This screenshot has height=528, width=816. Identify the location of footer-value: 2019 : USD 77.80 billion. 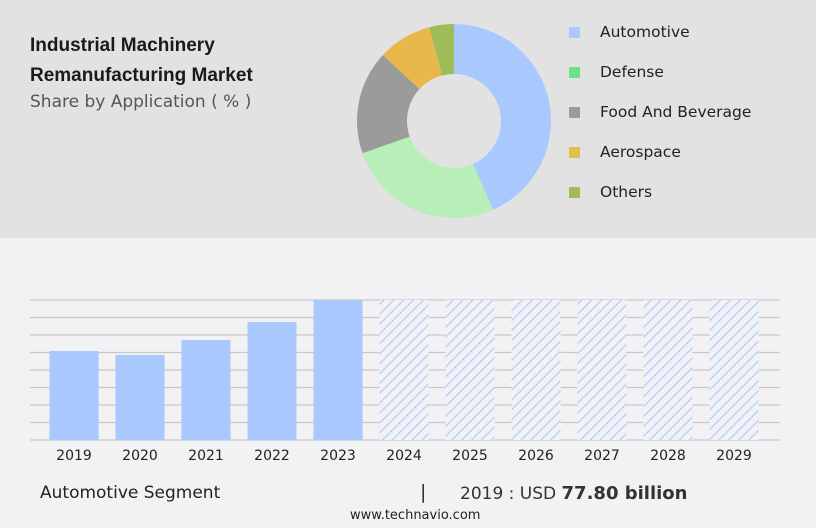
(573, 493).